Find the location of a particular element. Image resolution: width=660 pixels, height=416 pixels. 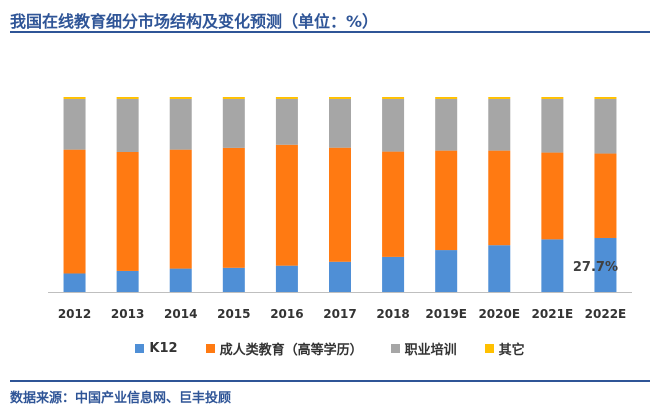

bar-k12-2014 is located at coordinates (180, 280).